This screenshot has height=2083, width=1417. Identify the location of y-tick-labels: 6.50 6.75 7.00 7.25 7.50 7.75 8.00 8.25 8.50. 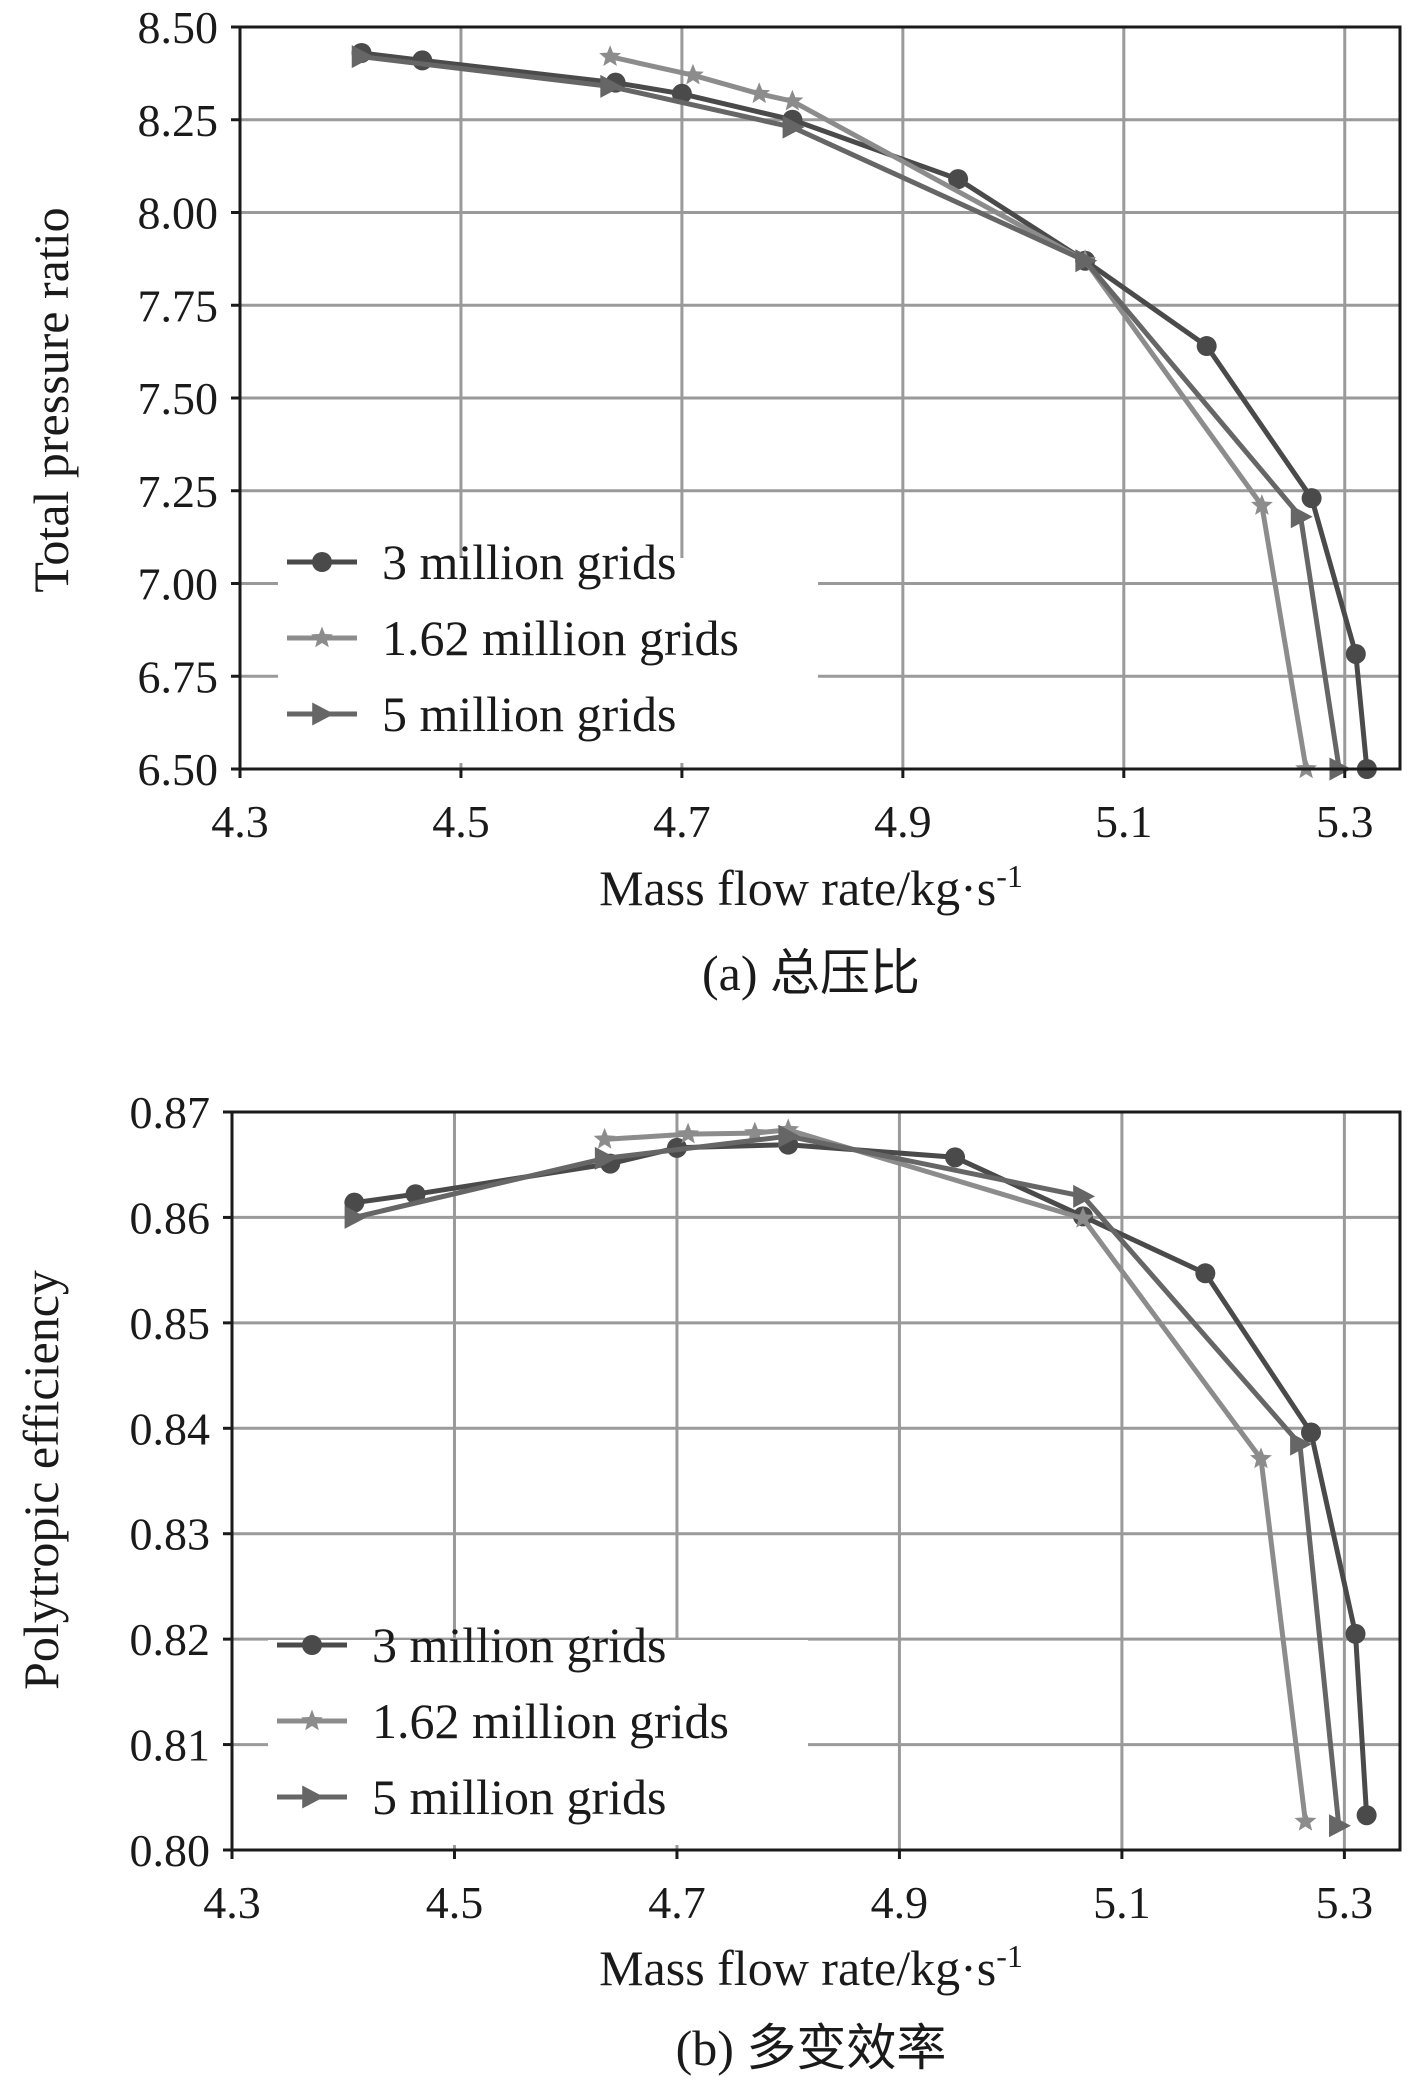
(189, 398).